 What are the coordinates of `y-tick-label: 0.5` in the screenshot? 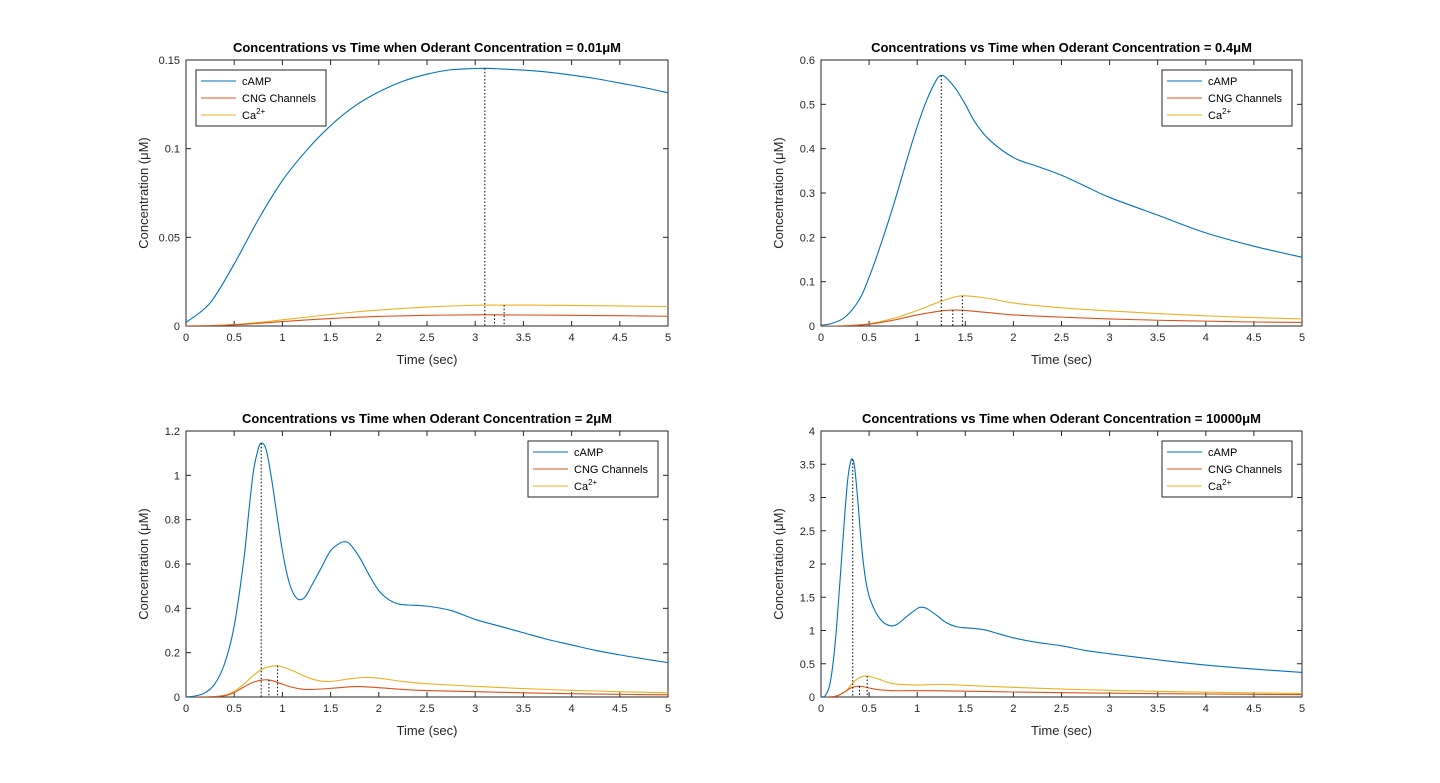 It's located at (807, 665).